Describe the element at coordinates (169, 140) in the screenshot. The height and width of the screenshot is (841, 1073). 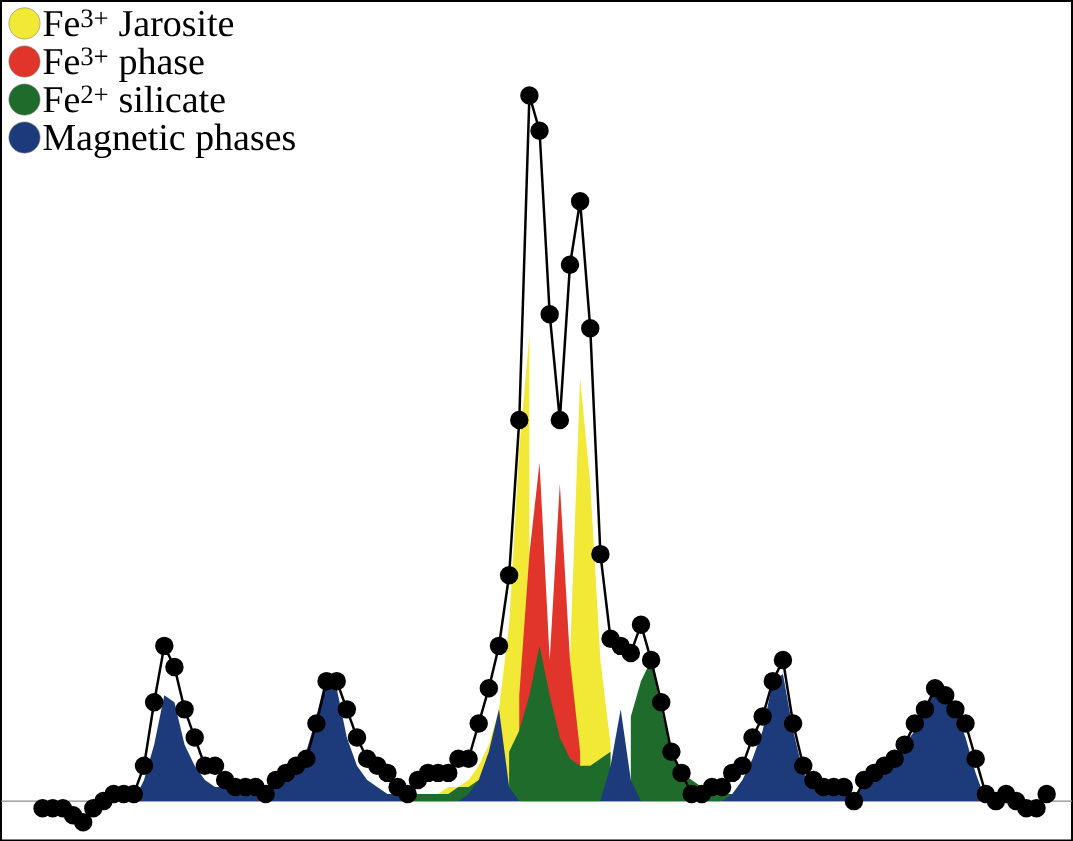
I see `legend-label: Magnetic phases` at that location.